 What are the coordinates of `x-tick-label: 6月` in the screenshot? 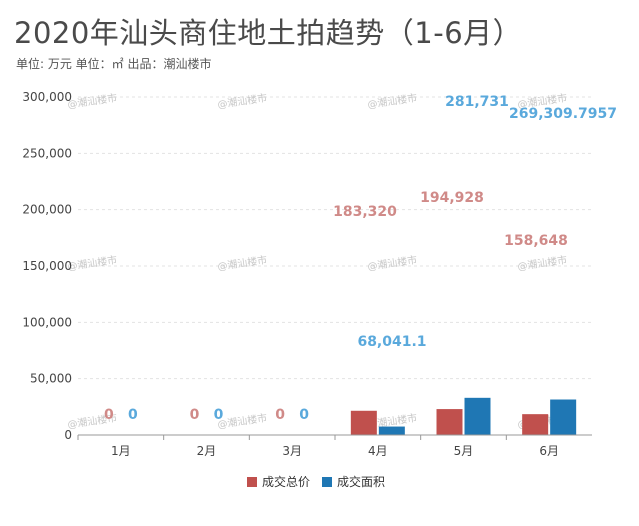 It's located at (549, 451).